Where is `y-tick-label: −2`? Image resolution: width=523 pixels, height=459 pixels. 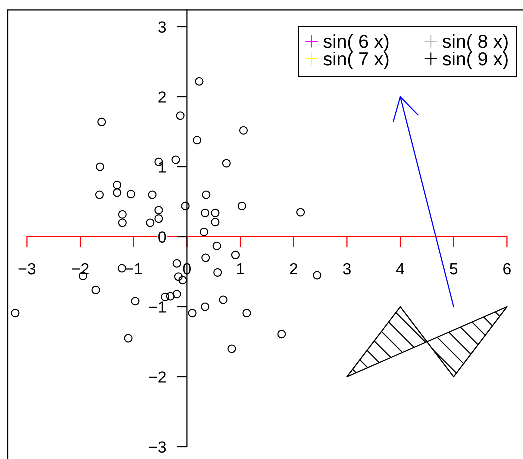
y-tick-label: −2 is located at coordinates (157, 377).